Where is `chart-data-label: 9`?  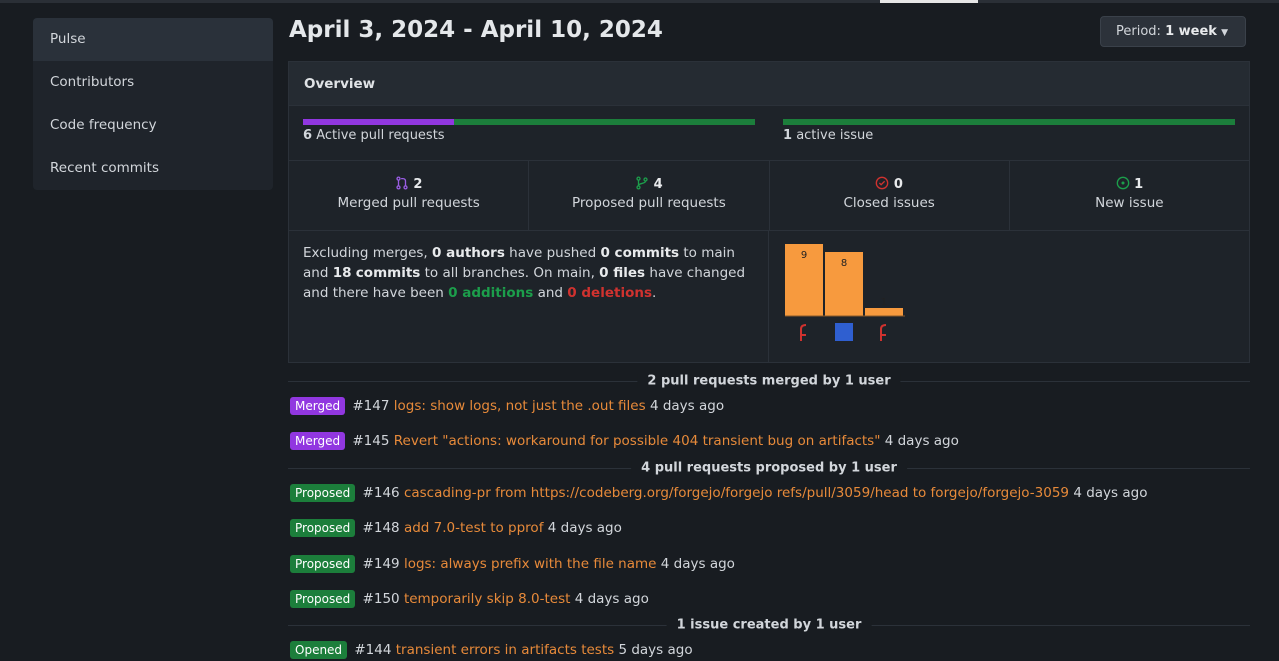 chart-data-label: 9 is located at coordinates (804, 255).